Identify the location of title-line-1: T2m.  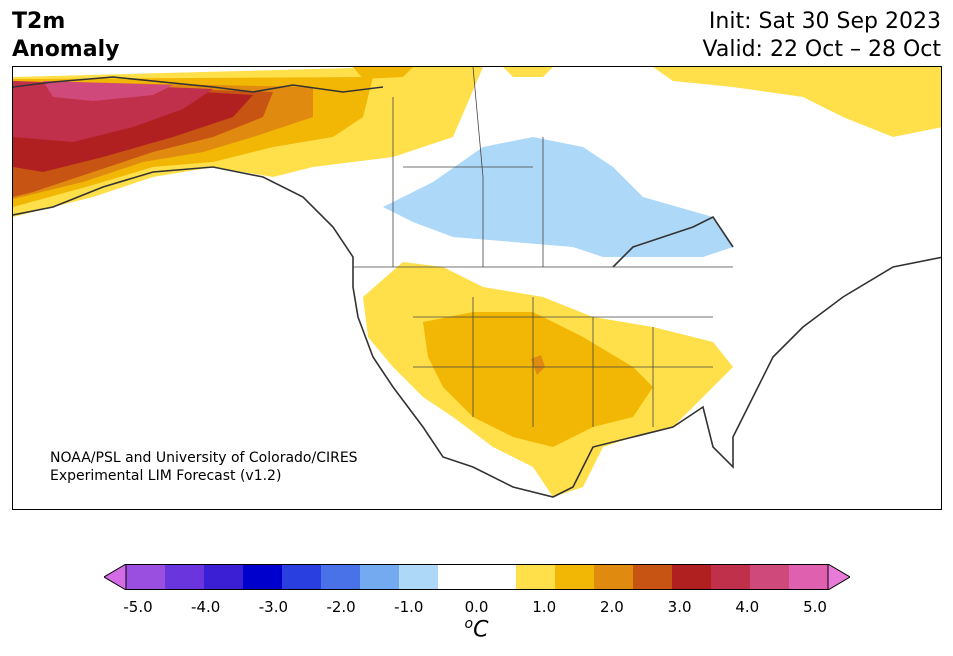
(39, 21).